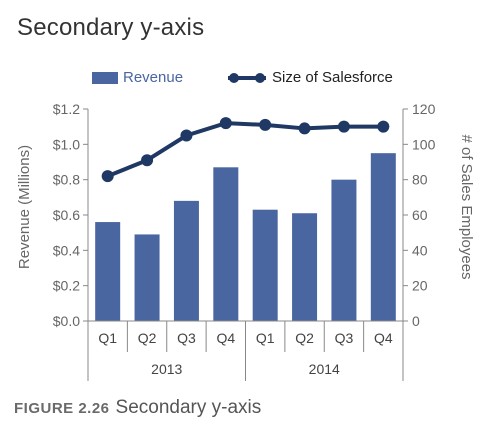  What do you see at coordinates (166, 369) in the screenshot?
I see `year-group-label: 2013` at bounding box center [166, 369].